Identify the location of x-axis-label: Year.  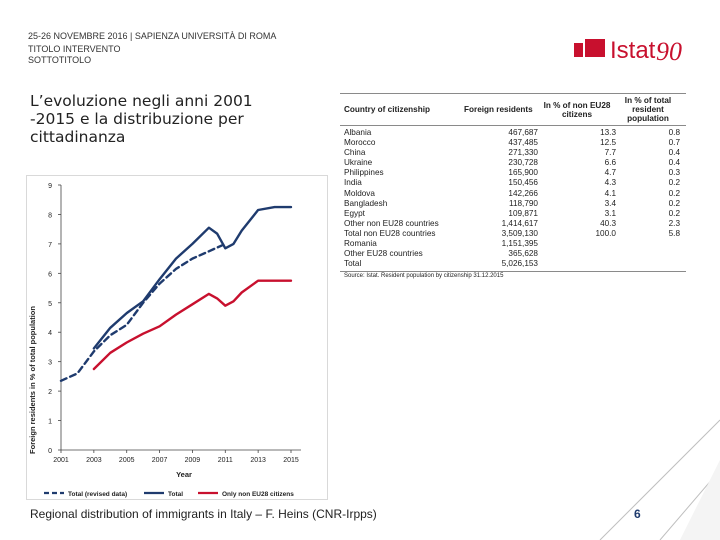
(184, 474).